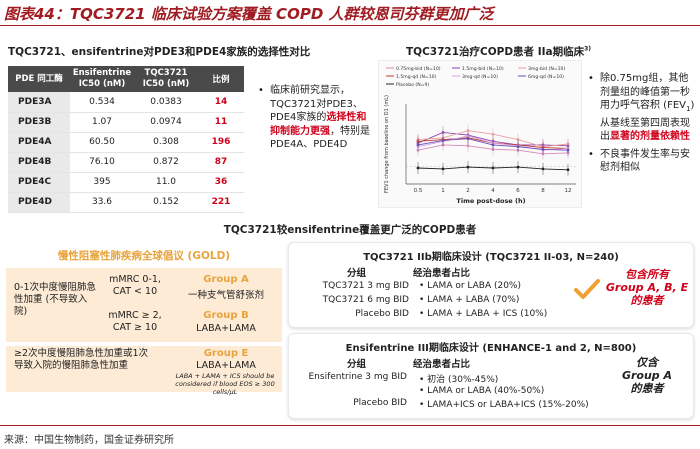 This screenshot has width=700, height=449. I want to click on selectivity-cell-pde: PDE3A, so click(39, 102).